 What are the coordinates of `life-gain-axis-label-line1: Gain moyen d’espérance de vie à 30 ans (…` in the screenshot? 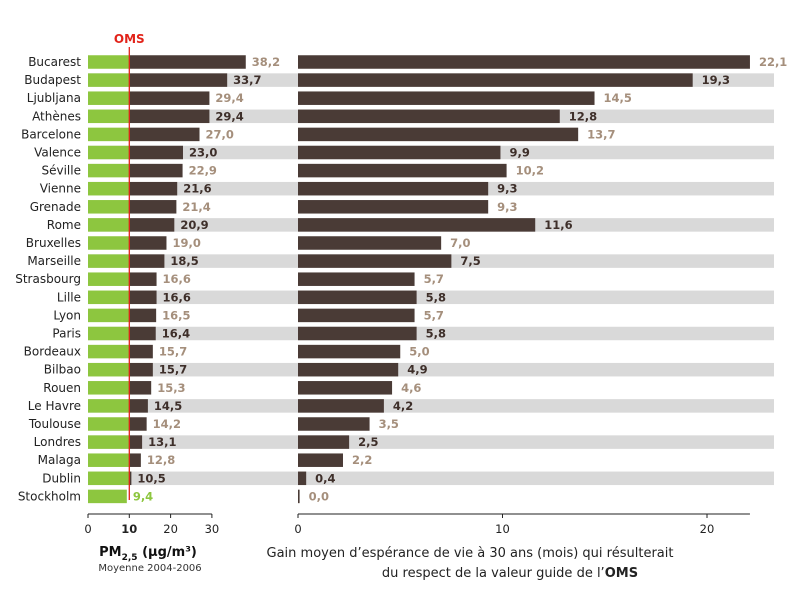 It's located at (470, 553).